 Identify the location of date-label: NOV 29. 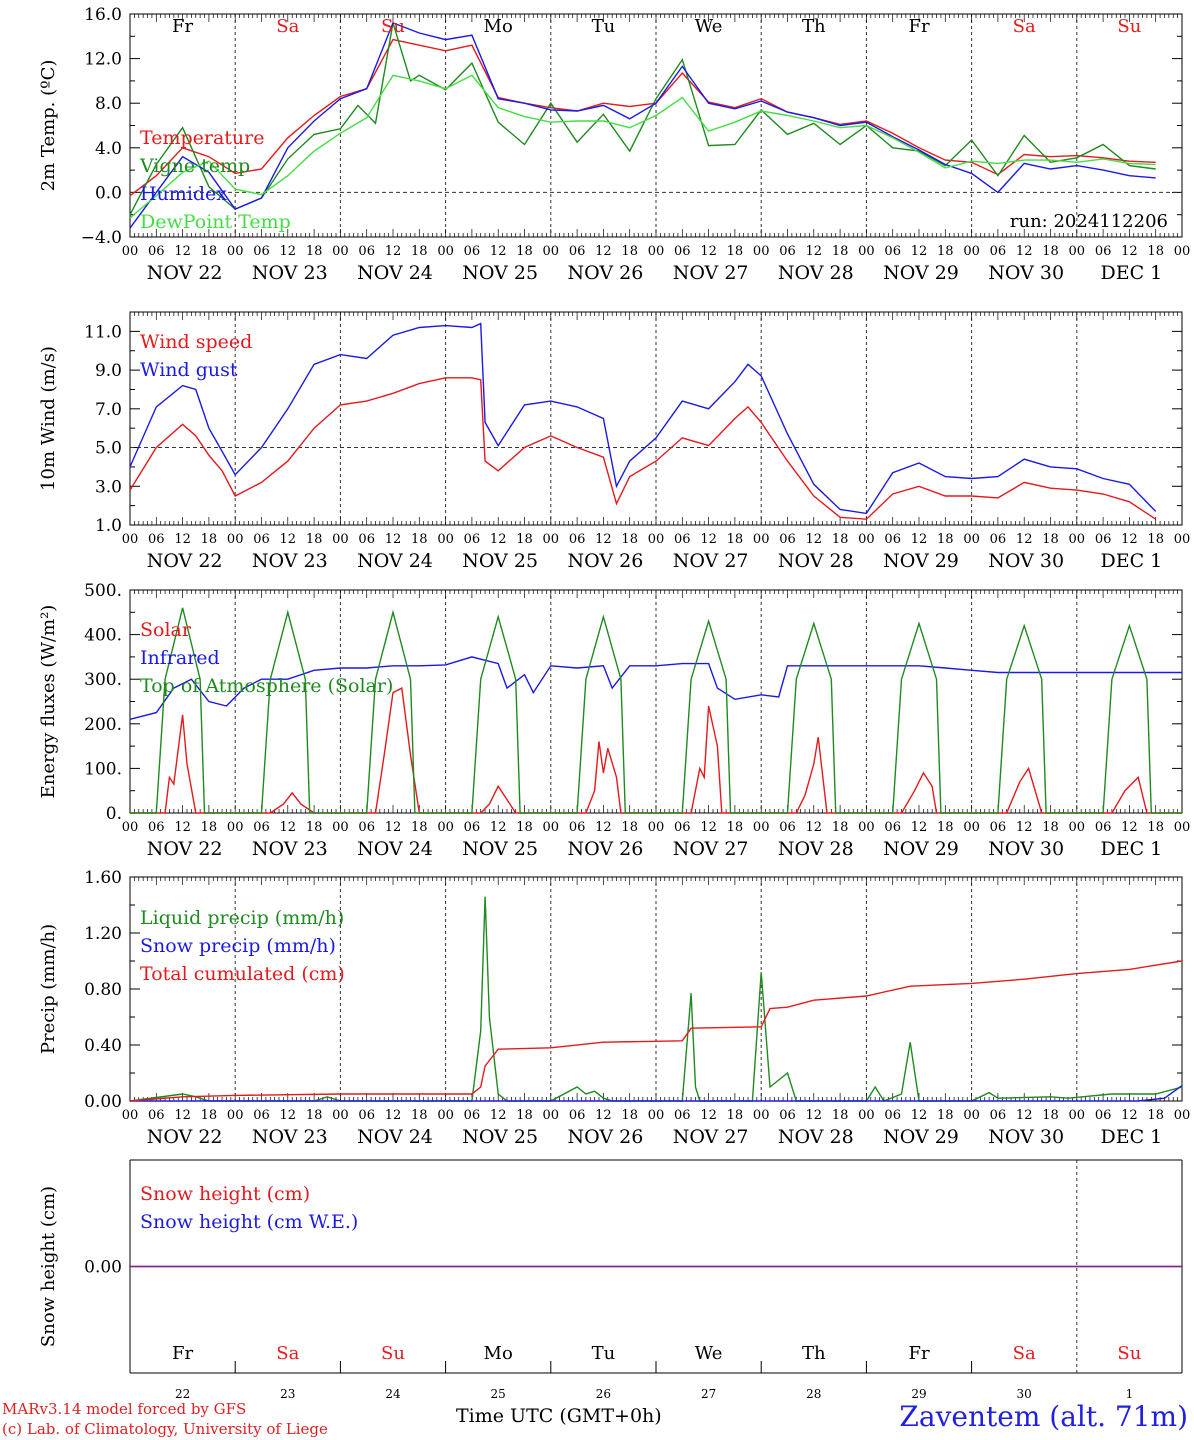
(921, 561).